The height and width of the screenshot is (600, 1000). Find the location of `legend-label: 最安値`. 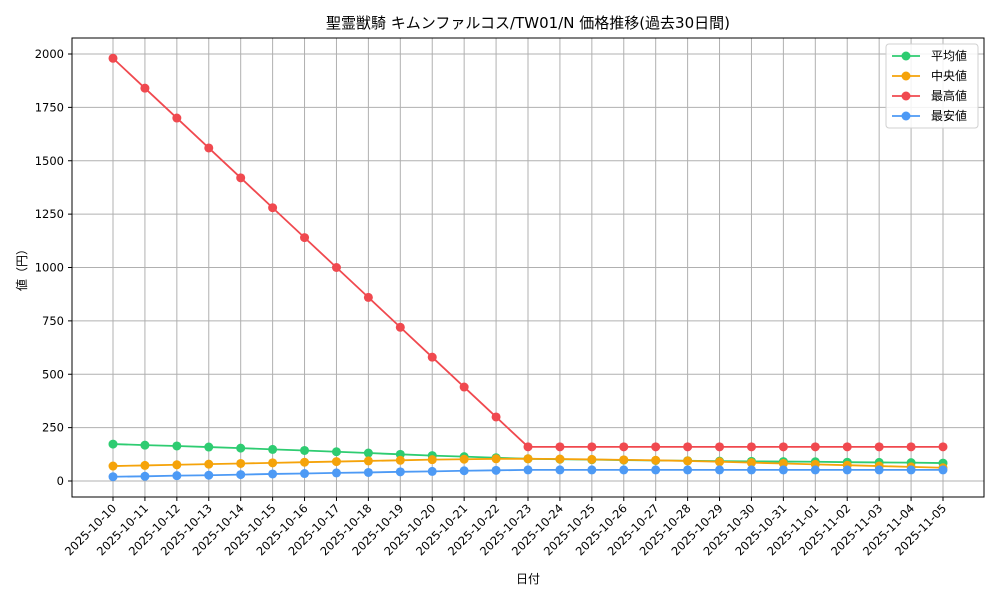

legend-label: 最安値 is located at coordinates (949, 115).